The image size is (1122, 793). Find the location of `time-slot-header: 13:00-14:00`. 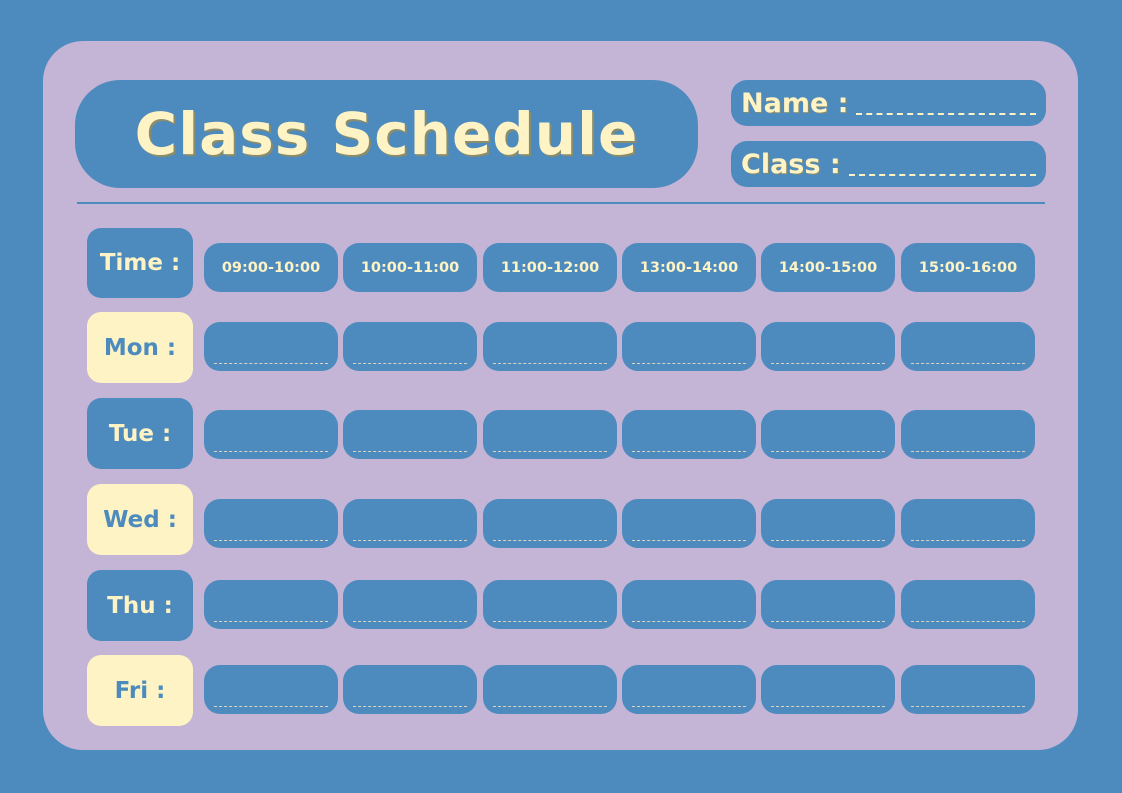

time-slot-header: 13:00-14:00 is located at coordinates (689, 267).